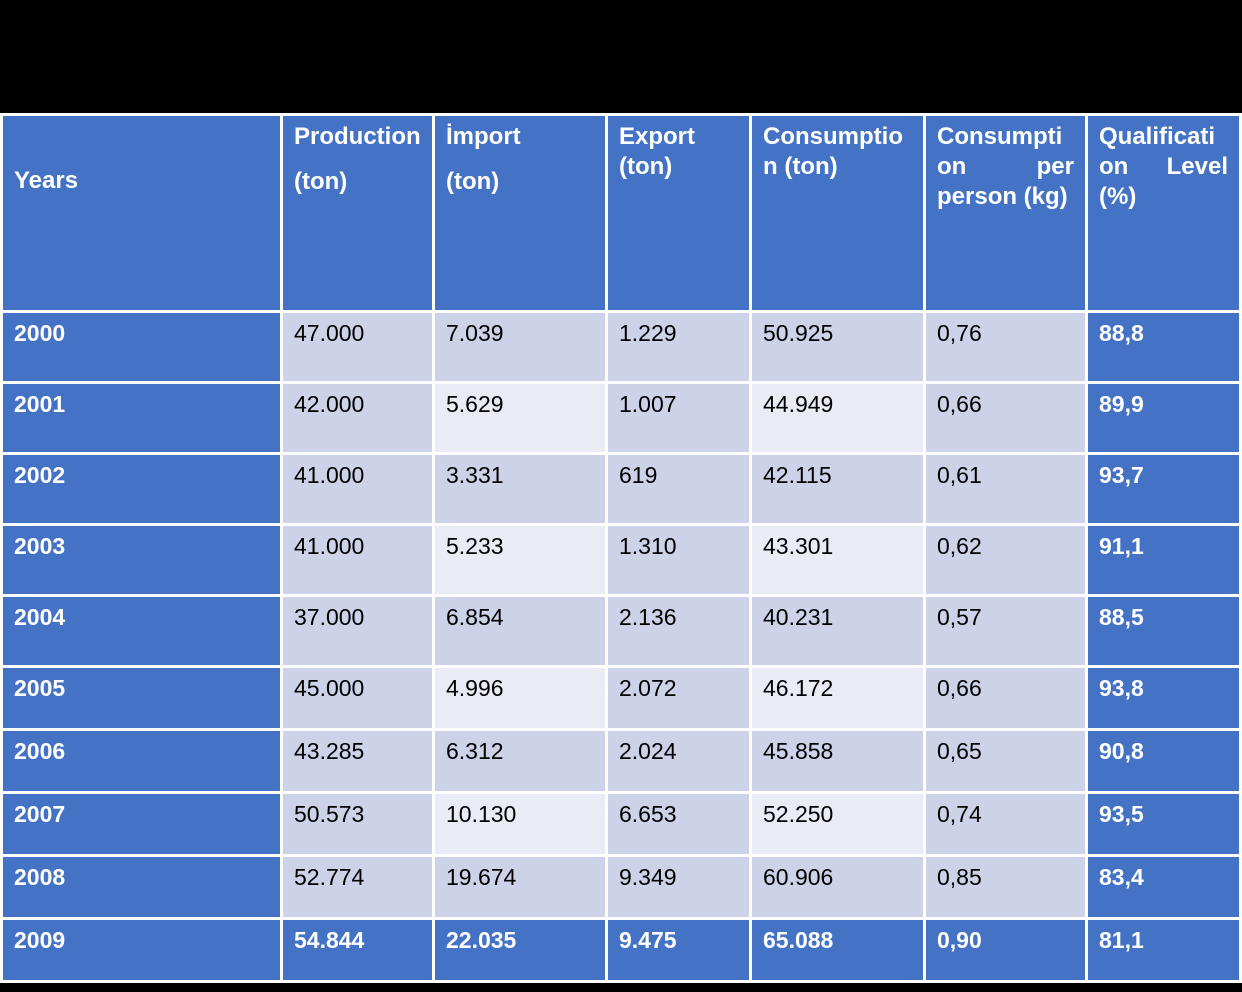  Describe the element at coordinates (1005, 560) in the screenshot. I see `cell-per-person: 0,62` at that location.